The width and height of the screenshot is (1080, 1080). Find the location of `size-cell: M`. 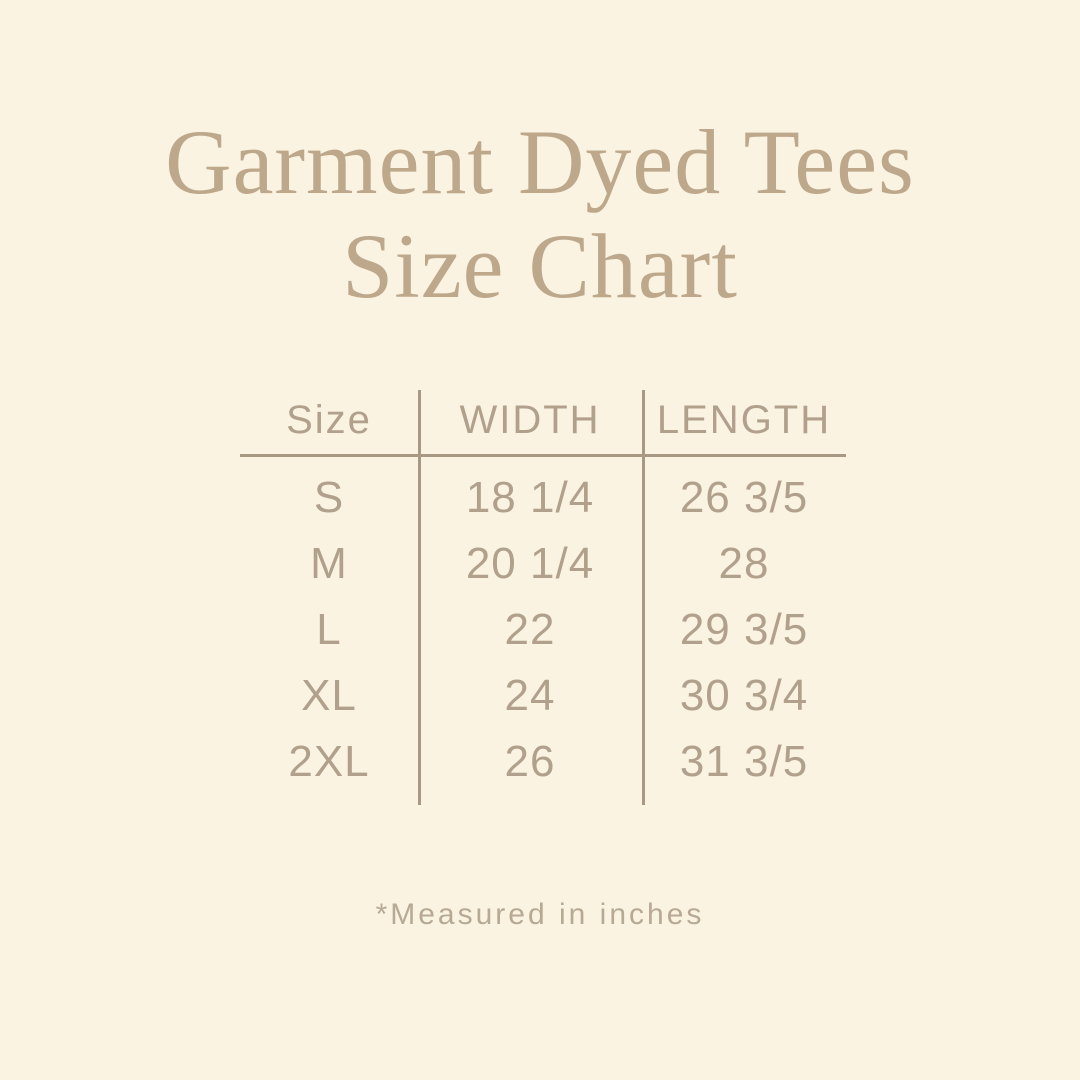

size-cell: M is located at coordinates (329, 563).